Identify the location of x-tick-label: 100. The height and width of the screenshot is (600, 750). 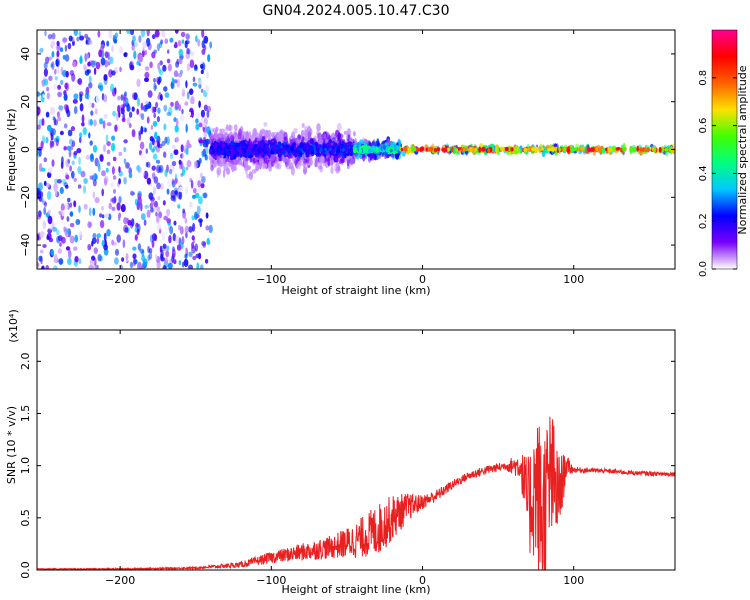
(573, 580).